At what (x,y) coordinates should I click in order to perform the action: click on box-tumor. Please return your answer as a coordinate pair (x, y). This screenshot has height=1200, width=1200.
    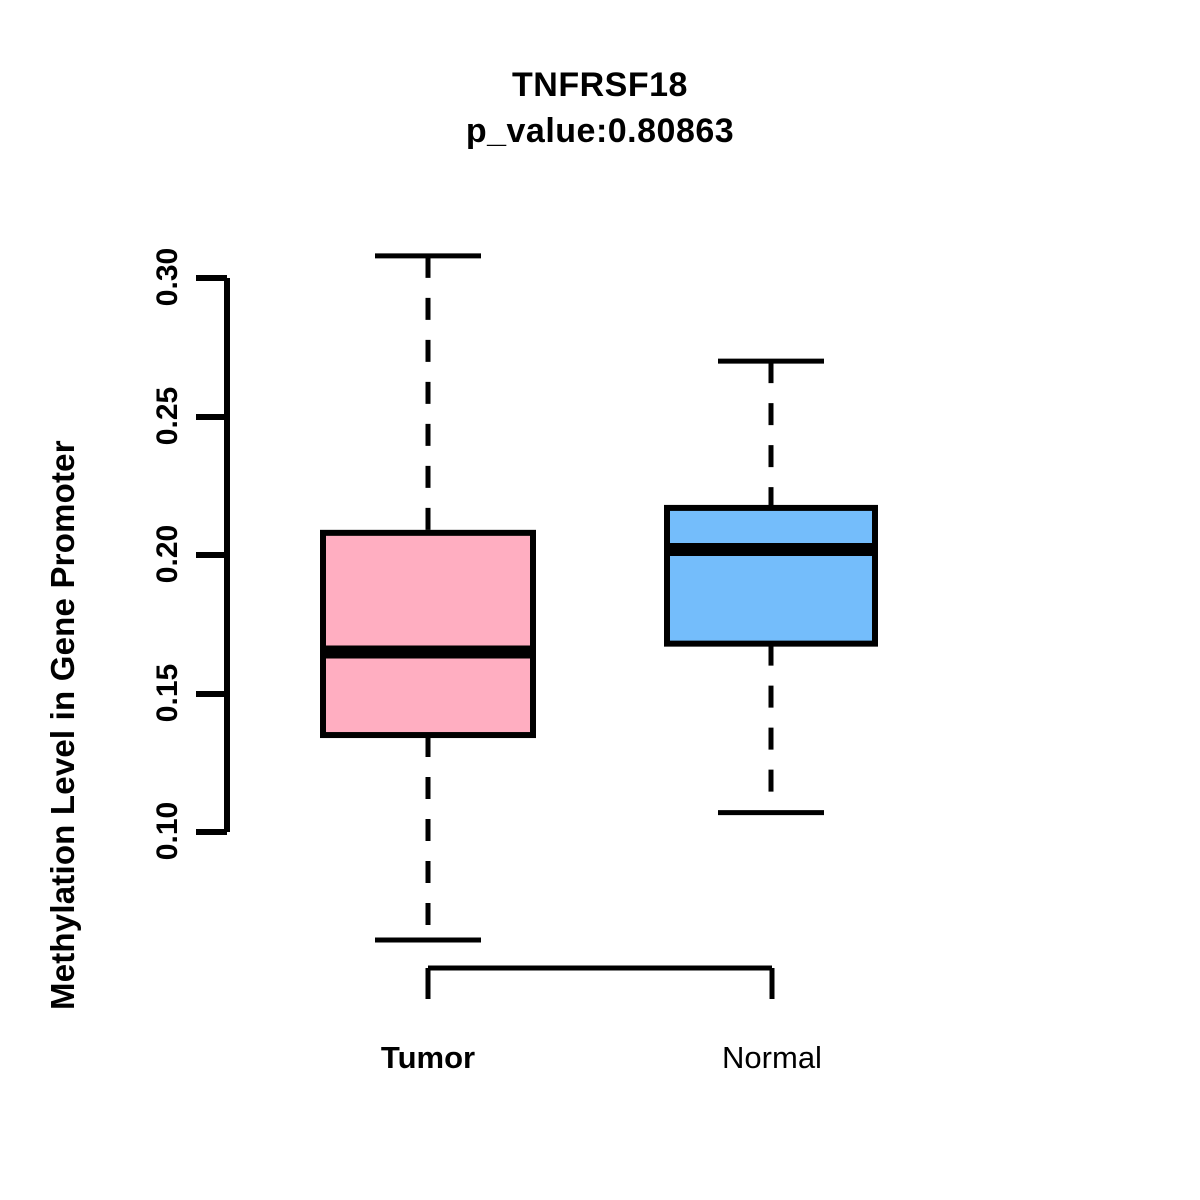
    Looking at the image, I should click on (428, 598).